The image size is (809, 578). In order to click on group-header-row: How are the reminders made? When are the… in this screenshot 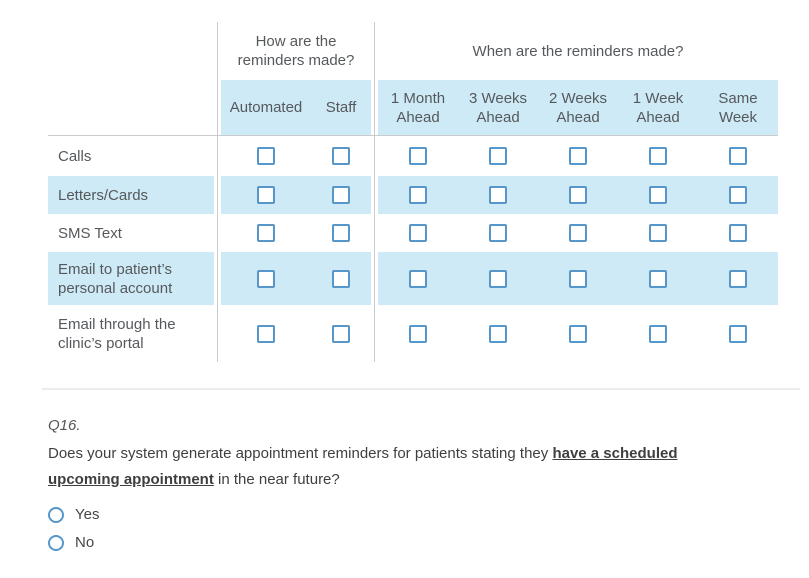, I will do `click(413, 51)`.